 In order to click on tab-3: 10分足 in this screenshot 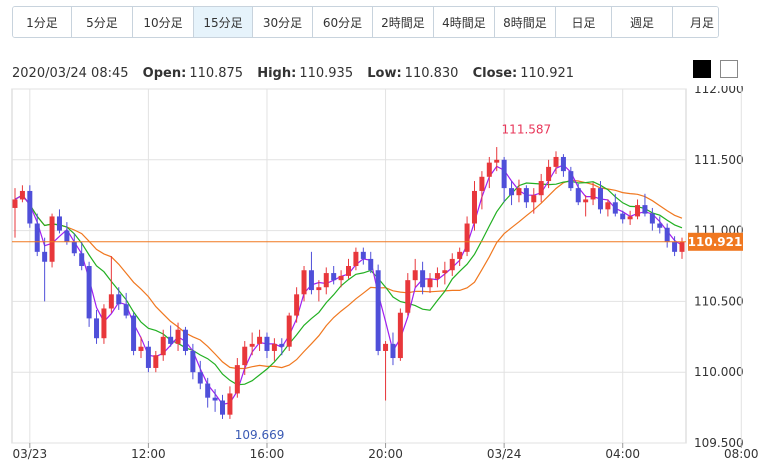, I will do `click(163, 22)`.